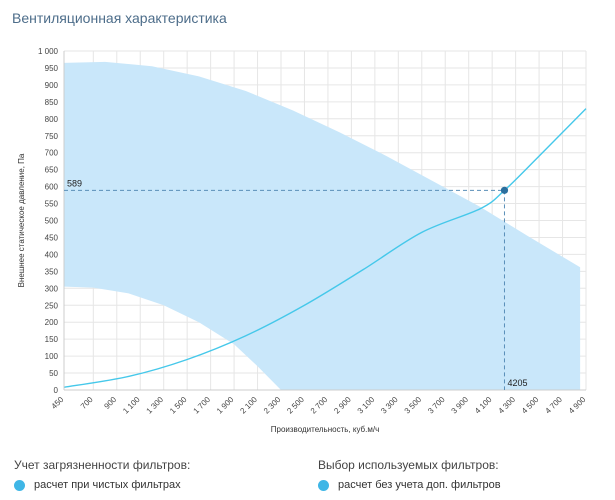 The width and height of the screenshot is (615, 500). I want to click on operating-point-x-label: 4205, so click(517, 383).